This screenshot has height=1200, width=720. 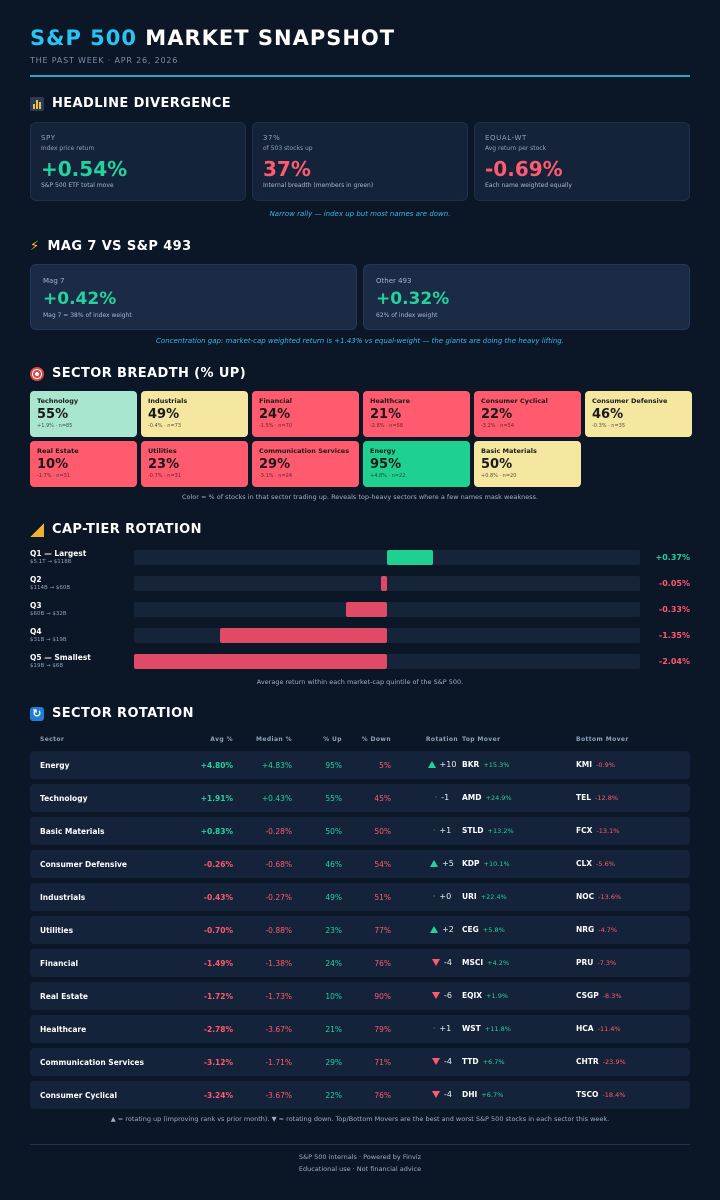 What do you see at coordinates (485, 995) in the screenshot?
I see `top-mover: EQIX +1.9%` at bounding box center [485, 995].